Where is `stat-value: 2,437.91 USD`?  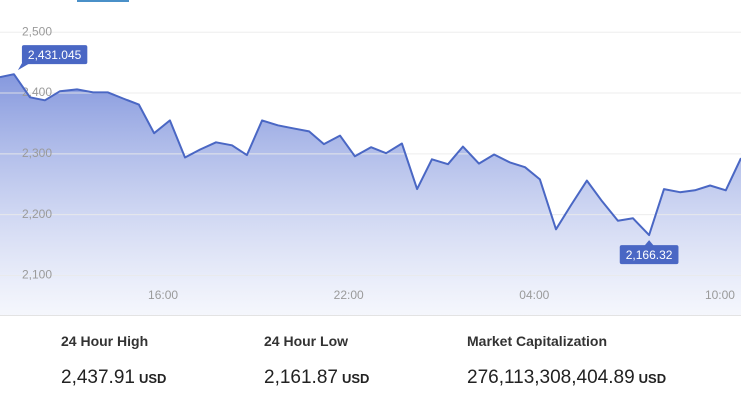
stat-value: 2,437.91 USD is located at coordinates (113, 378).